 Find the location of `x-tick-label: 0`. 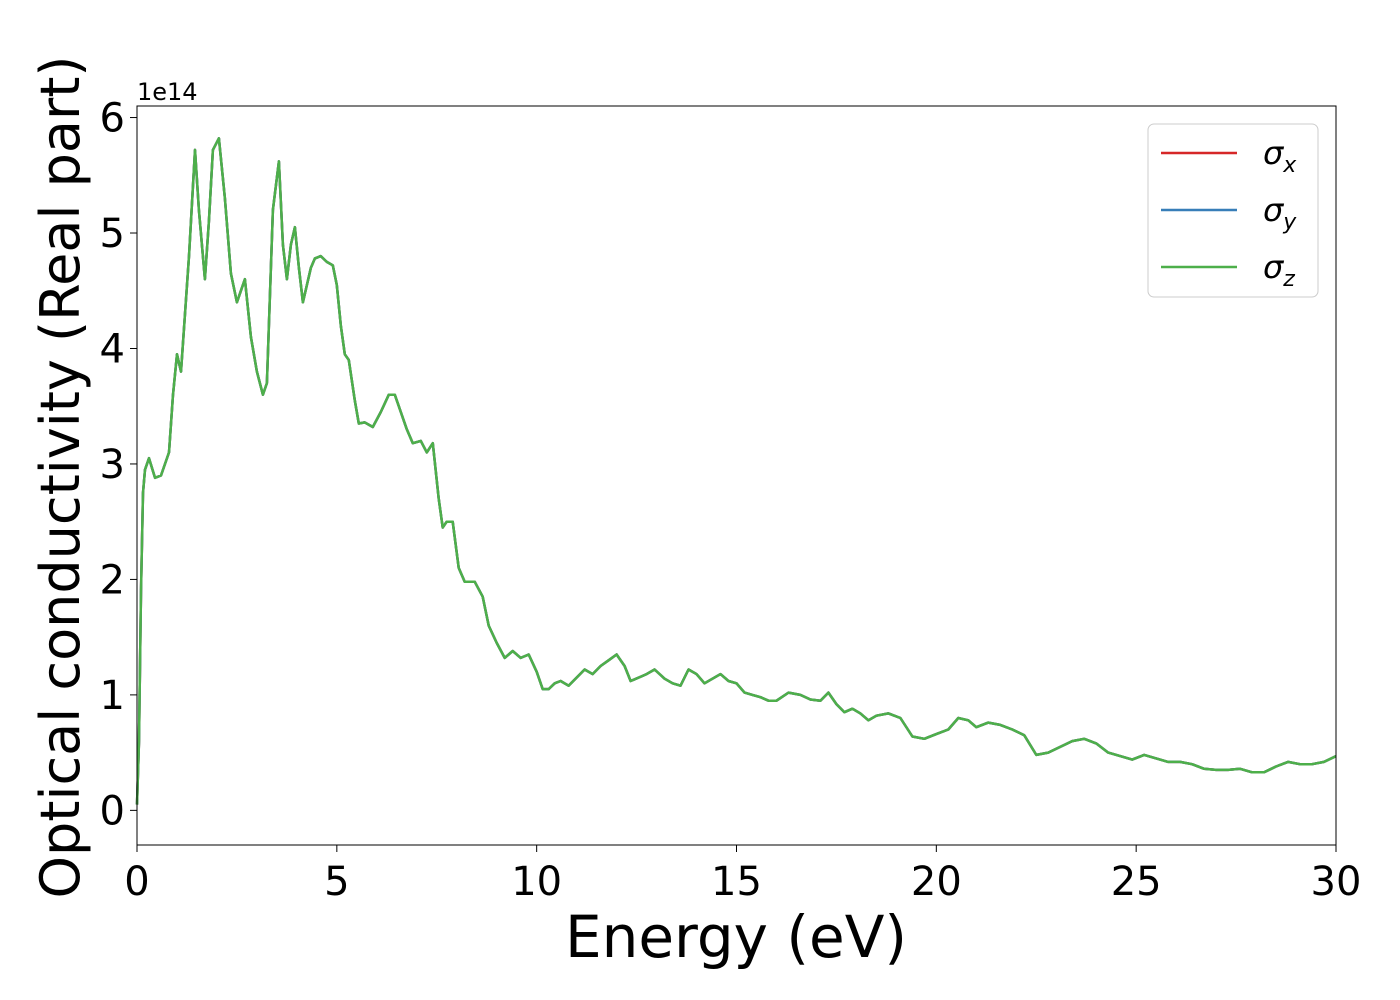

x-tick-label: 0 is located at coordinates (136, 882).